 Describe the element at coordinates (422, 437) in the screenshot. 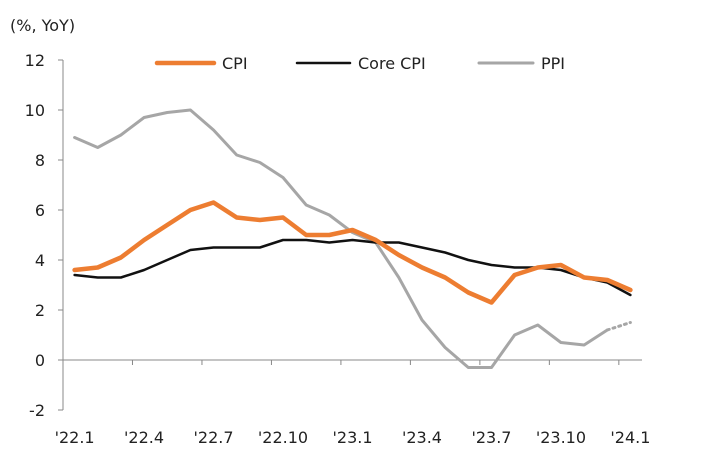

I see `x-tick-label: '23.4` at that location.